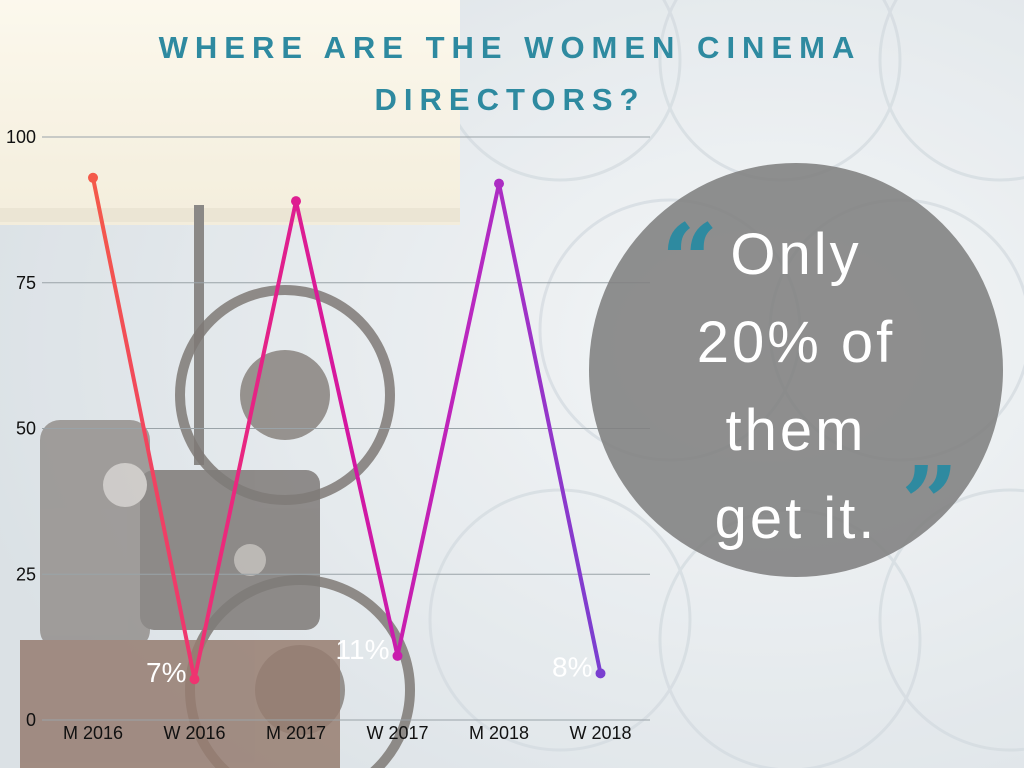  What do you see at coordinates (296, 733) in the screenshot?
I see `x-tick-label: M 2017` at bounding box center [296, 733].